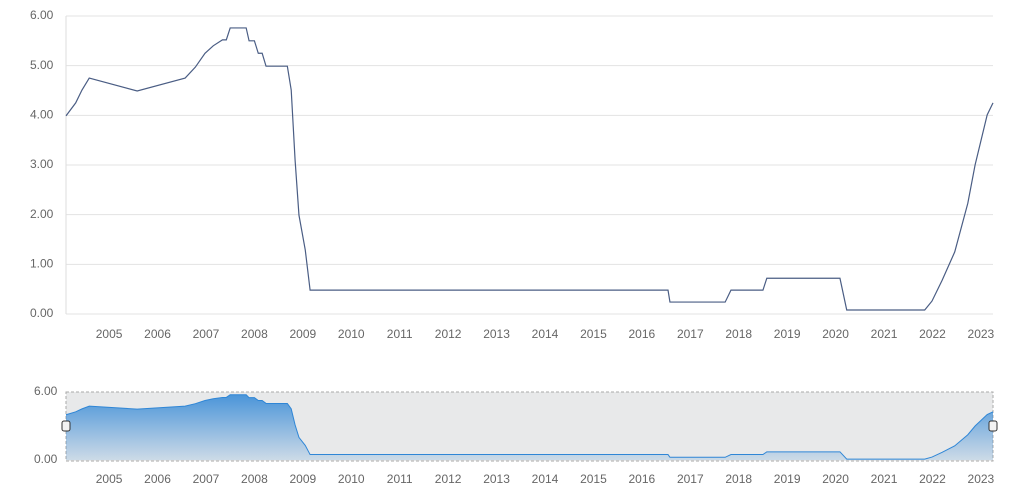 The width and height of the screenshot is (1019, 489). I want to click on y-tick-label: 3.00, so click(42, 164).